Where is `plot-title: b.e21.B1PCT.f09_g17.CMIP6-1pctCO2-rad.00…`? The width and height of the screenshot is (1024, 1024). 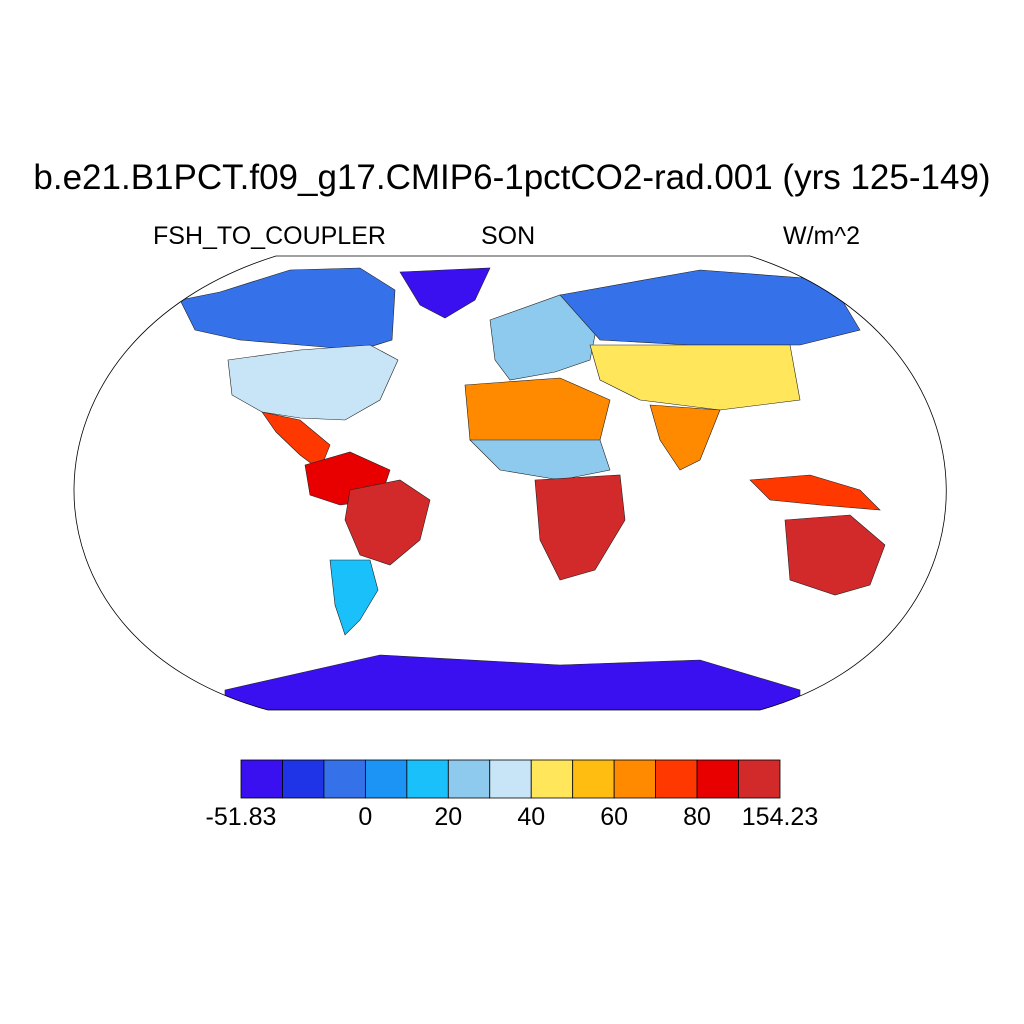
plot-title: b.e21.B1PCT.f09_g17.CMIP6-1pctCO2-rad.00… is located at coordinates (512, 177).